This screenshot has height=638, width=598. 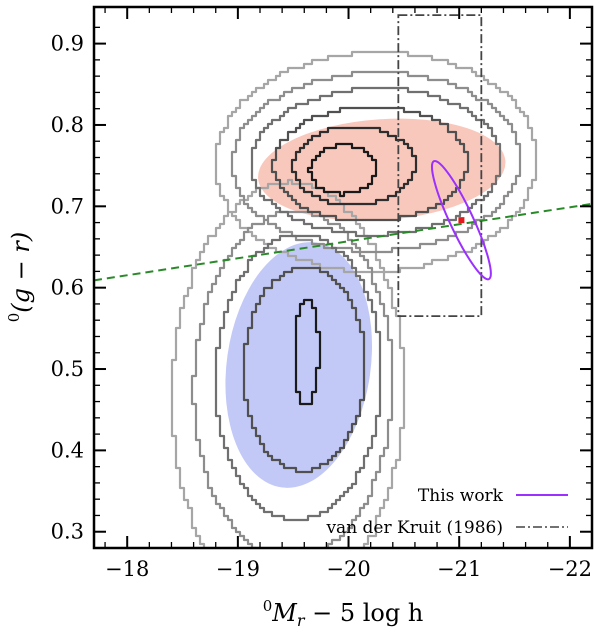 I want to click on y-tick-label: 0.4, so click(x=67, y=450).